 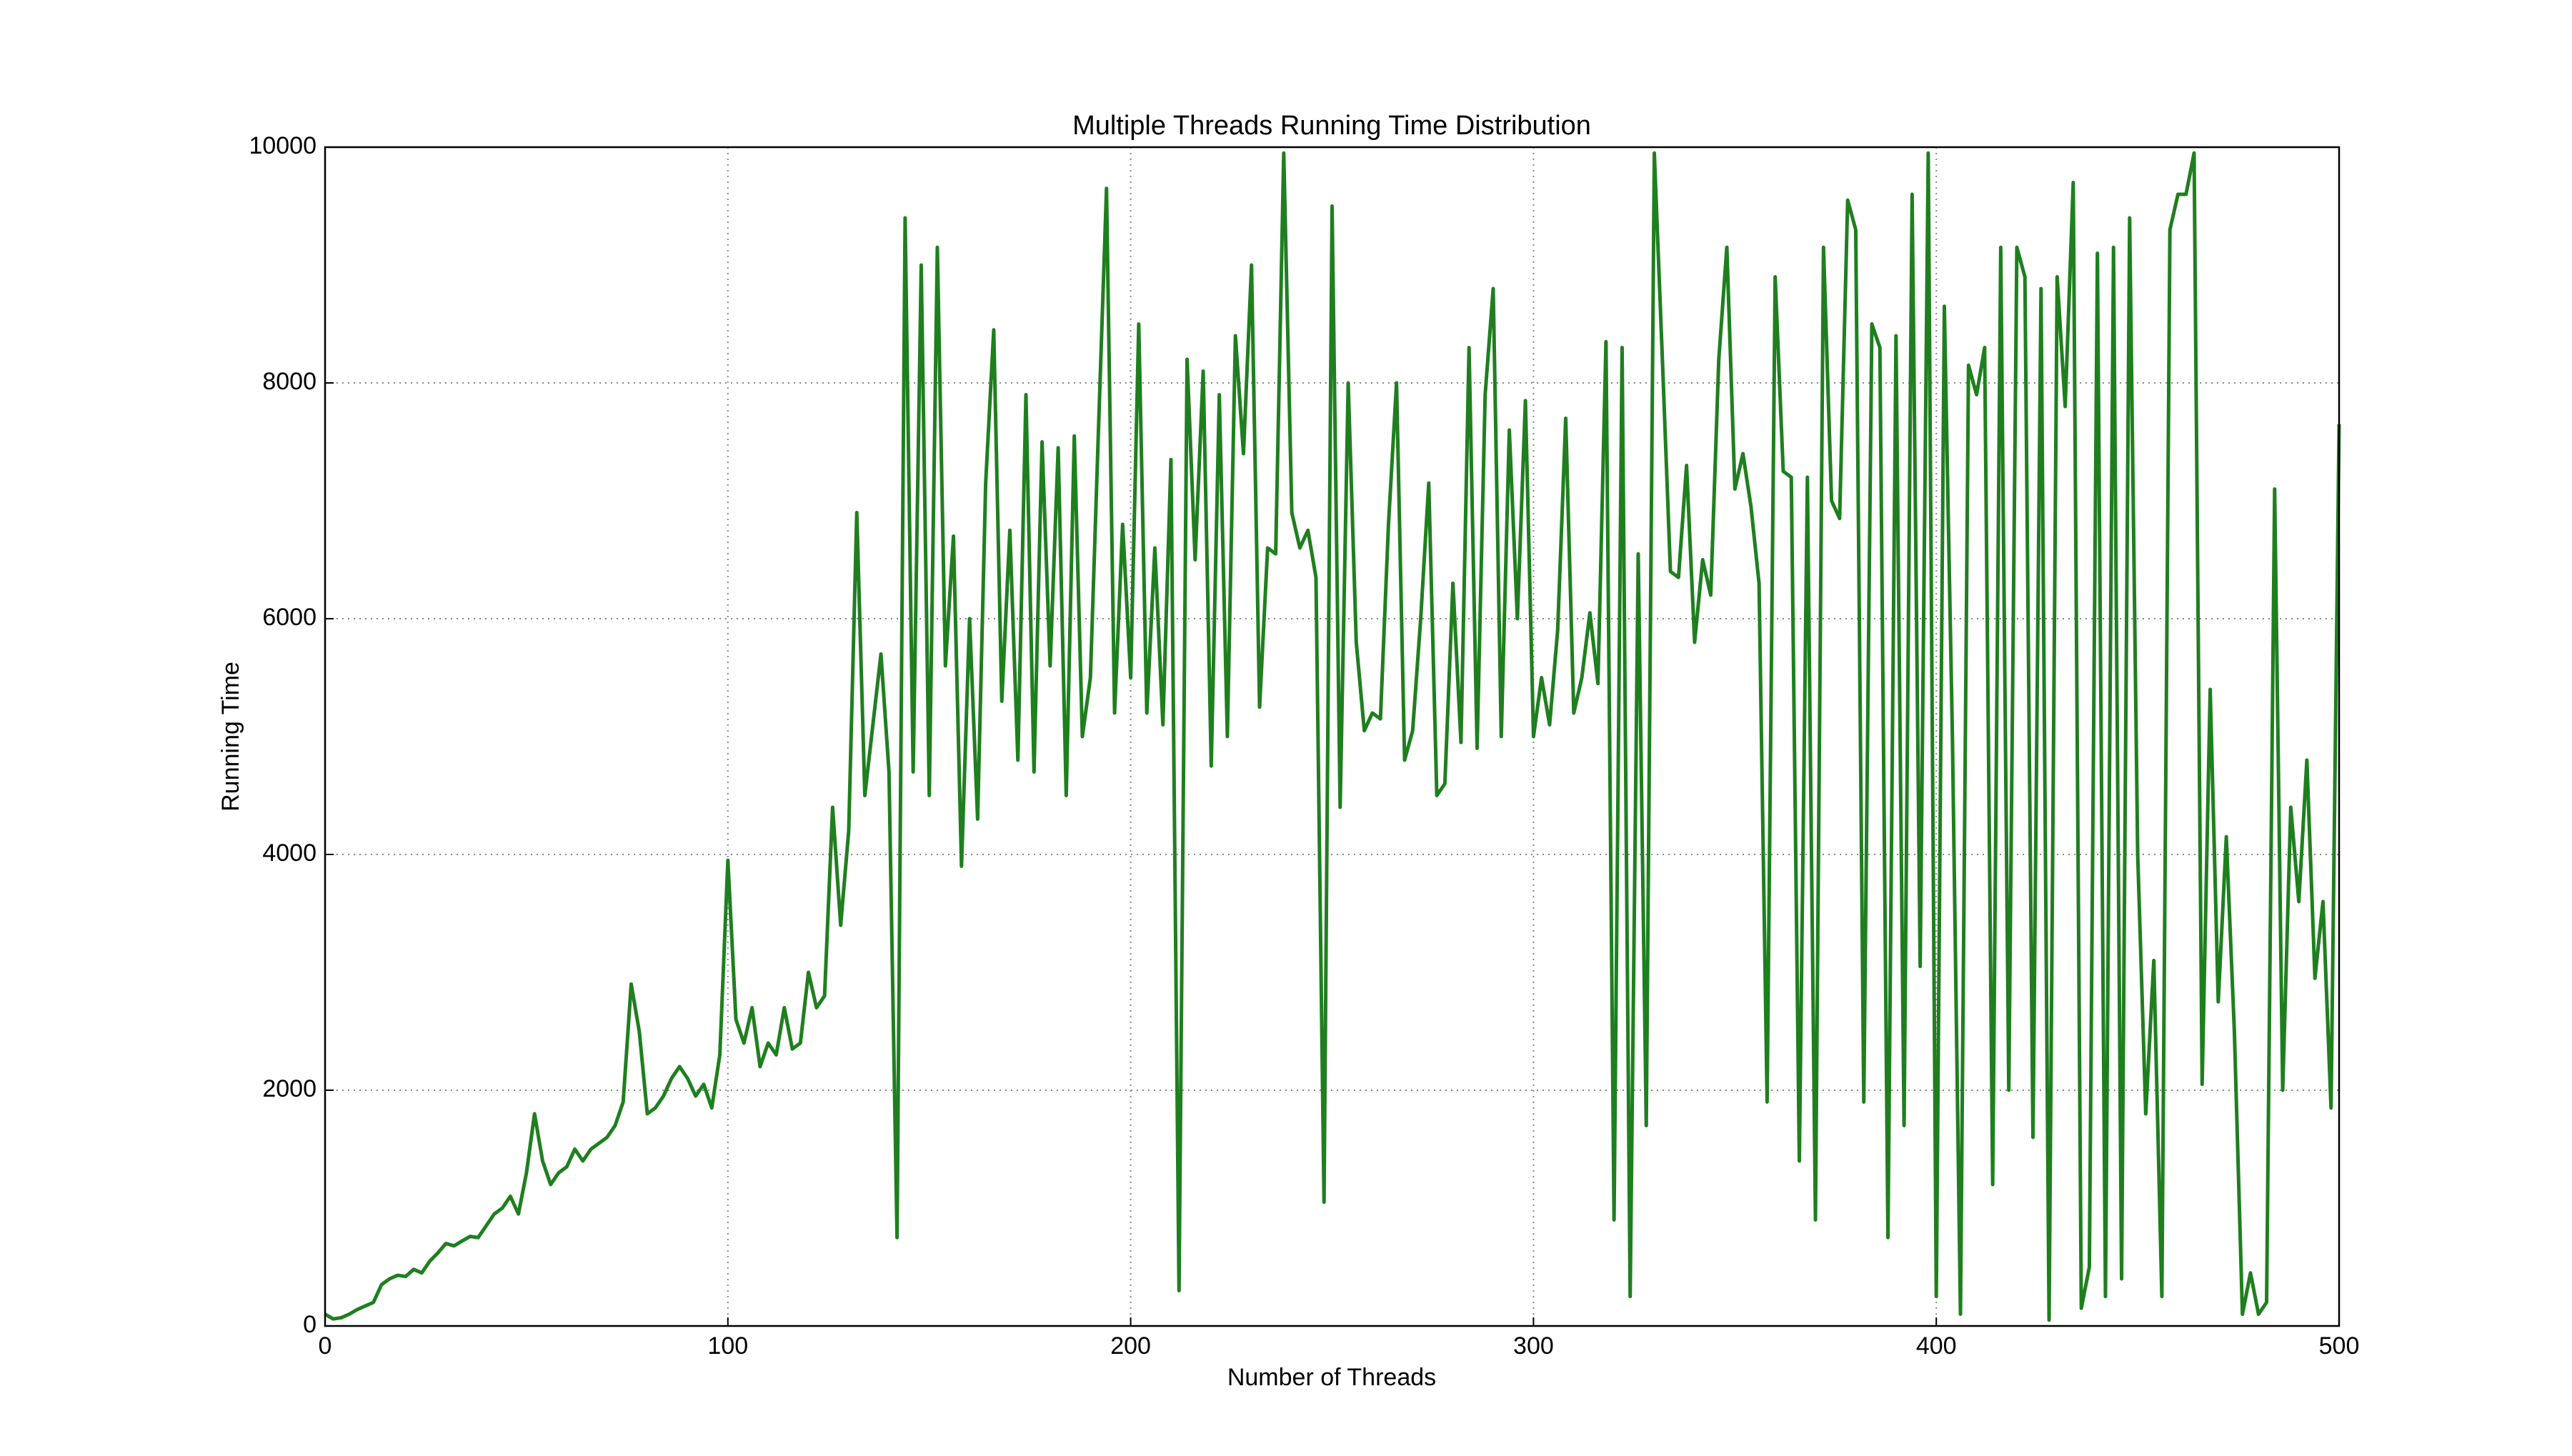 I want to click on y-tick-label: 10000, so click(x=282, y=145).